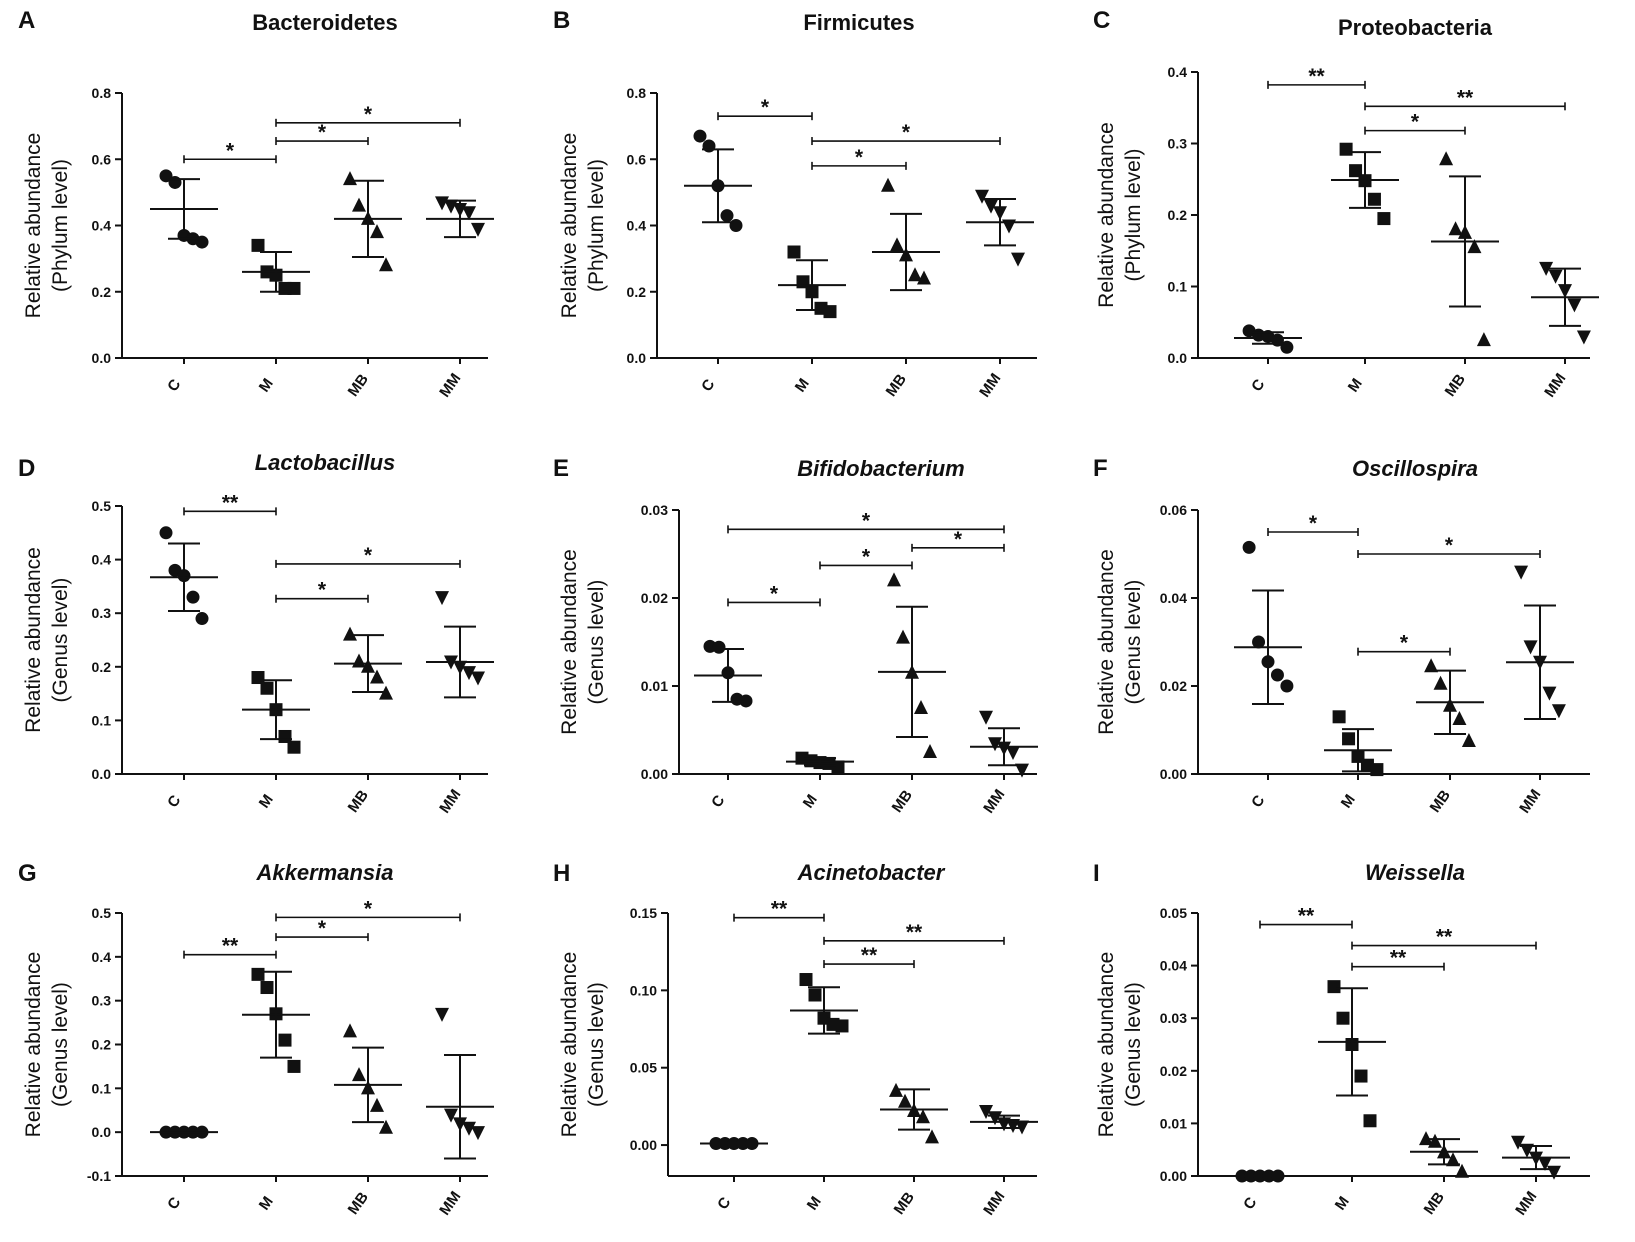  I want to click on panel-title: Lactobacillus, so click(325, 462).